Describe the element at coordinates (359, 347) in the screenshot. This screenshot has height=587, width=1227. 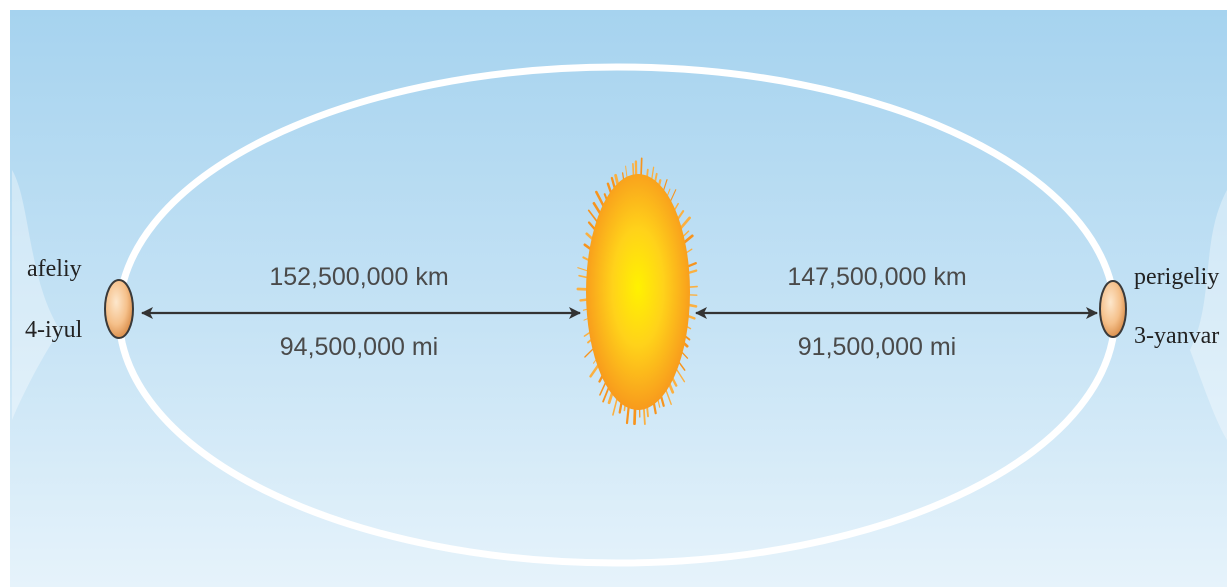
I see `aphelion-distance-mi: 94,500,000 mi` at that location.